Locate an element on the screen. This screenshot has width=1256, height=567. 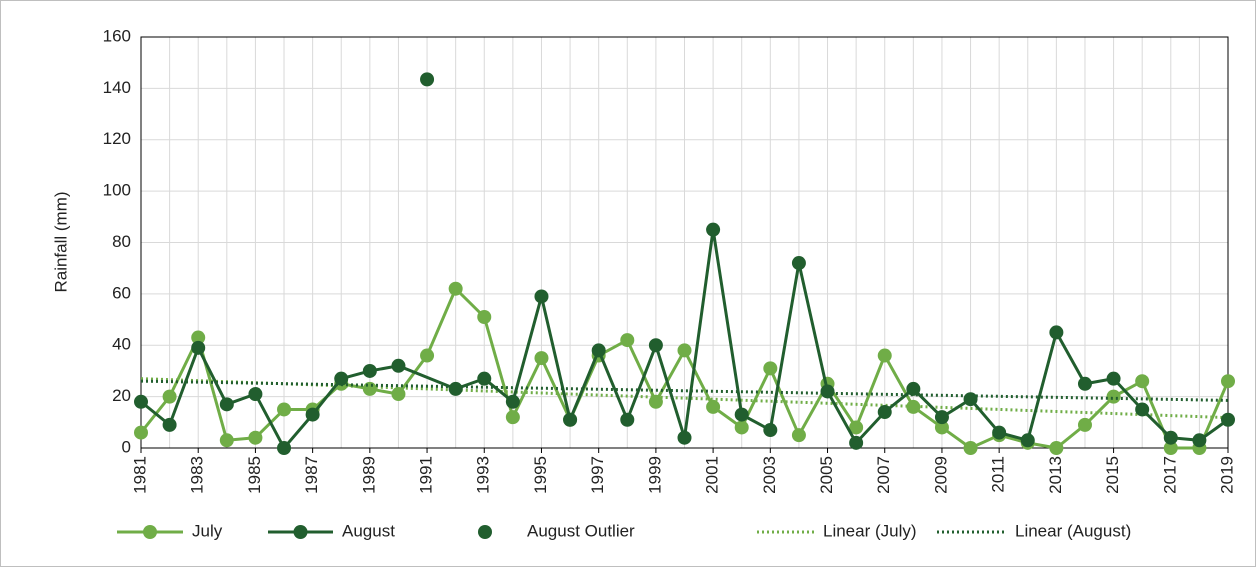
x-tick-label: 1989 is located at coordinates (368, 475).